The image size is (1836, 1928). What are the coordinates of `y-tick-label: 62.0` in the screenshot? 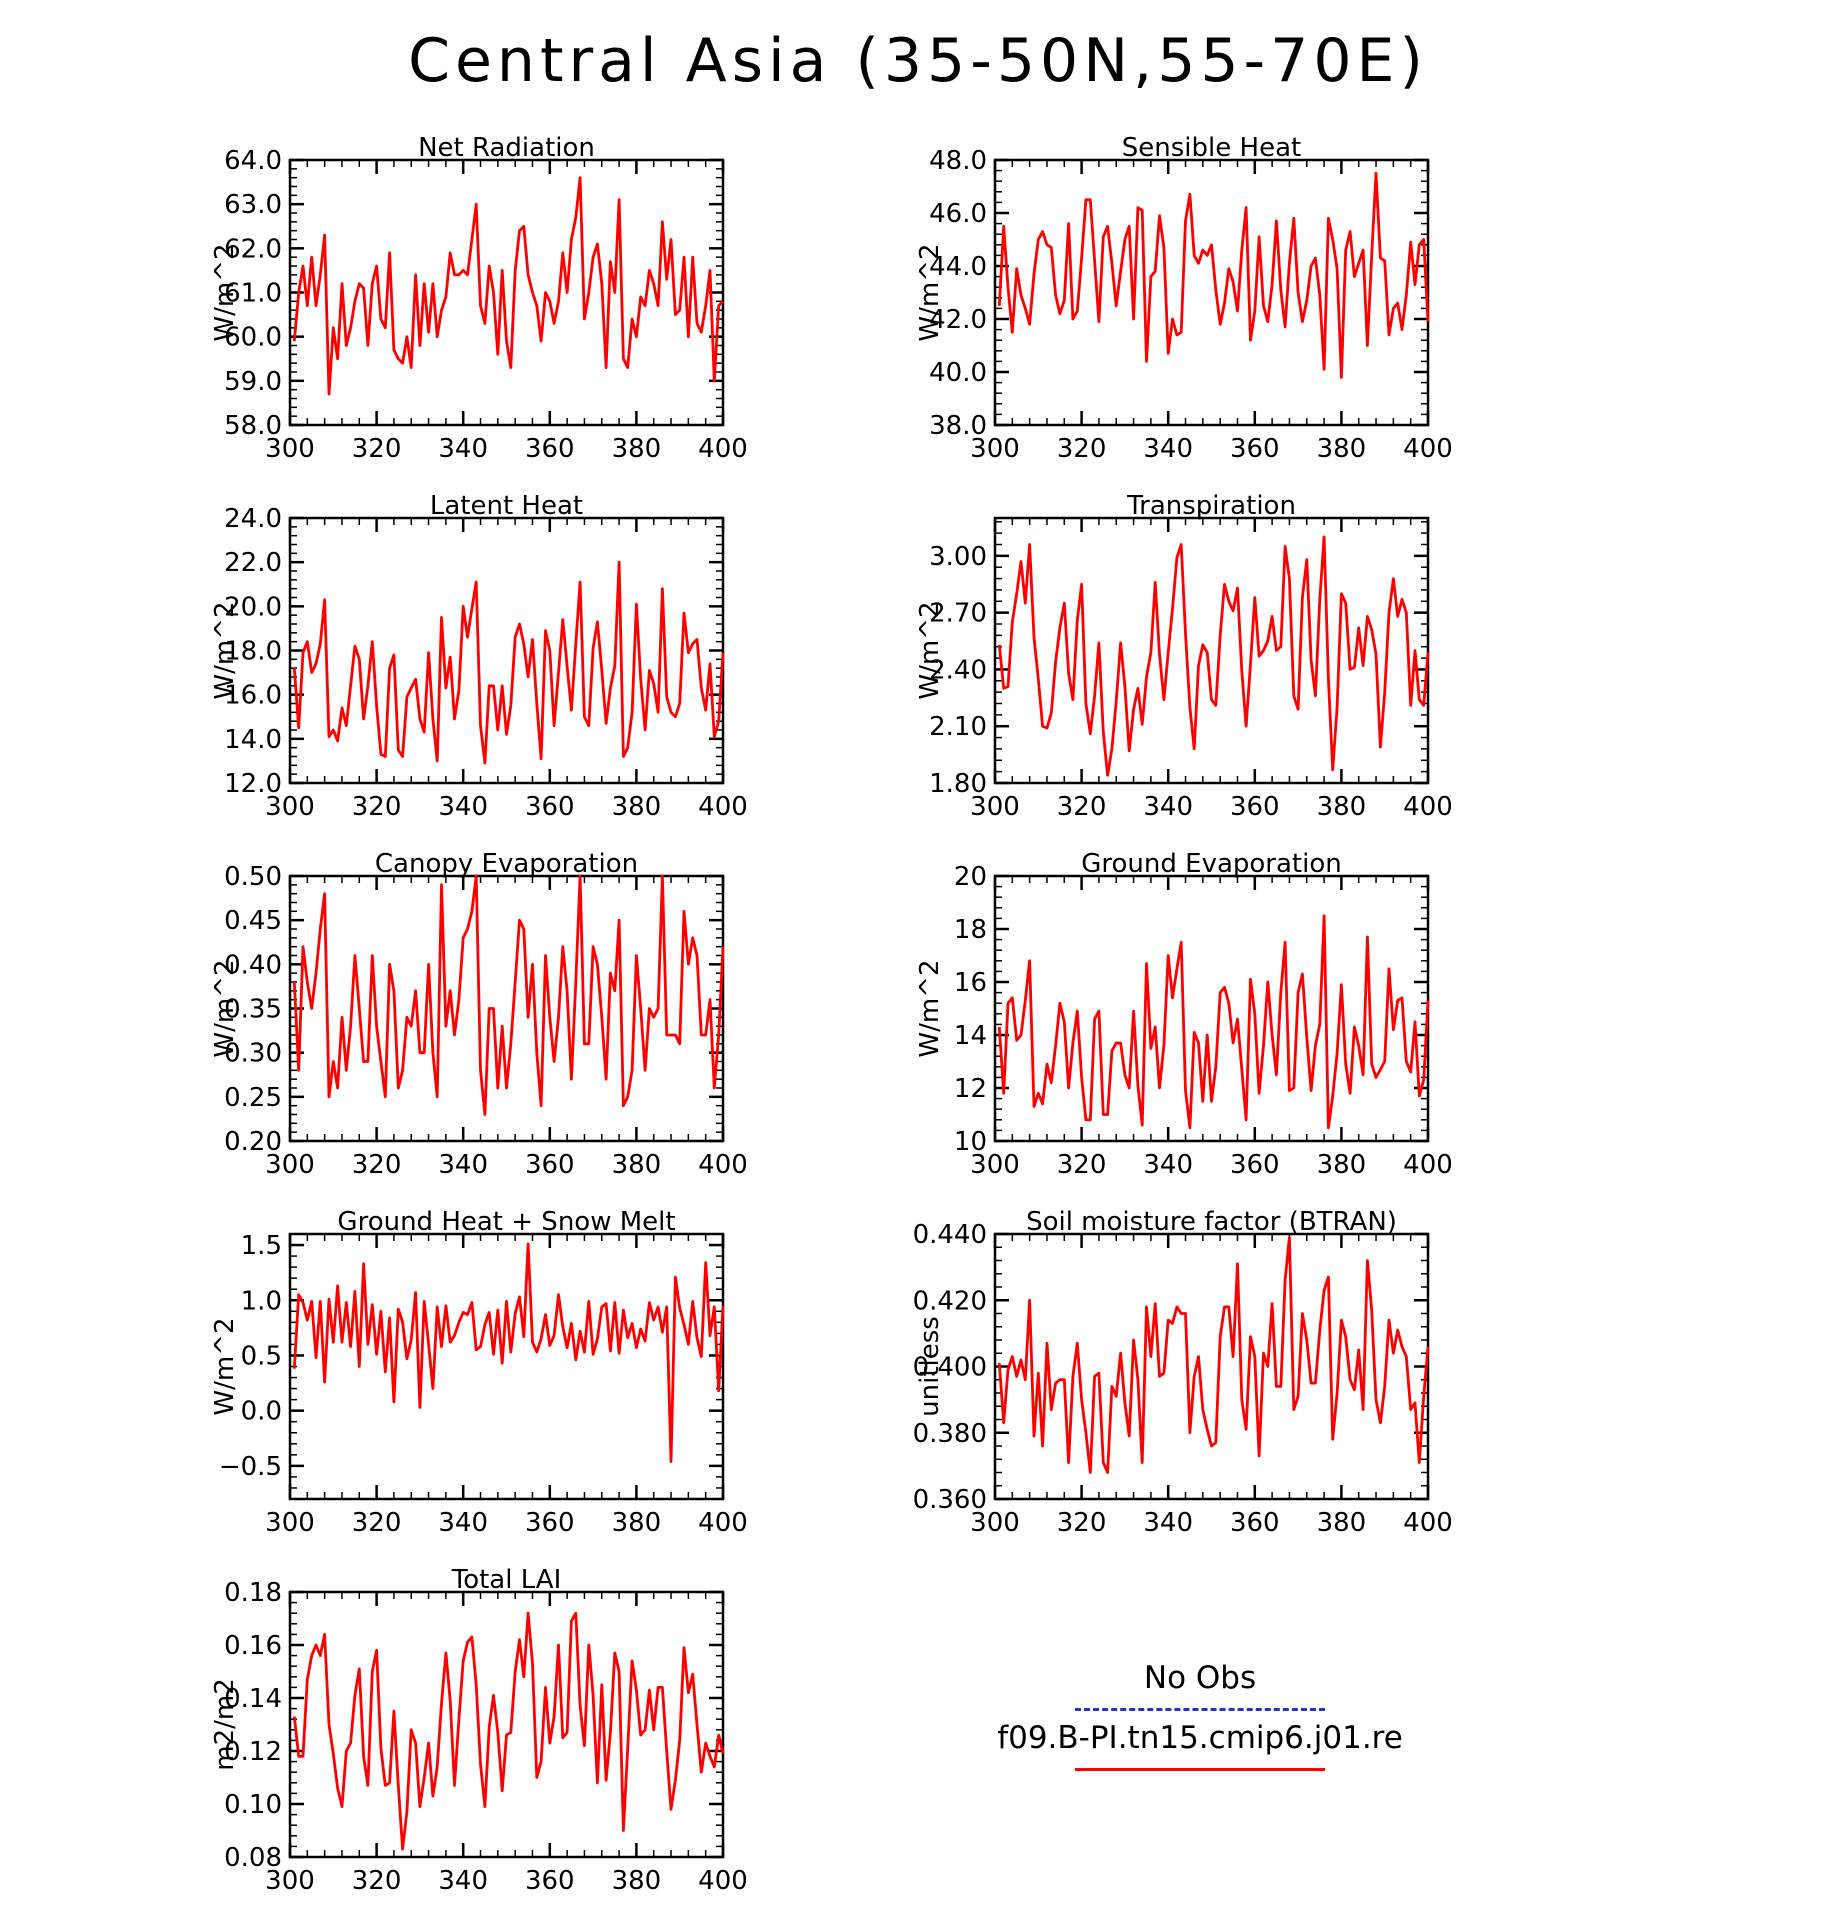 It's located at (253, 249).